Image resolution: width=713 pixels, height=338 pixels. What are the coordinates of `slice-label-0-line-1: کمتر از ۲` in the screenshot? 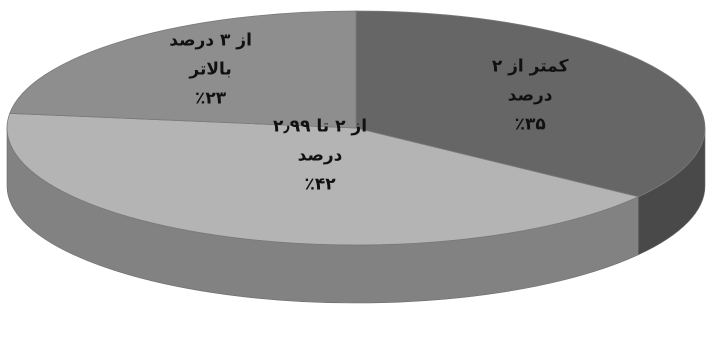 It's located at (530, 66).